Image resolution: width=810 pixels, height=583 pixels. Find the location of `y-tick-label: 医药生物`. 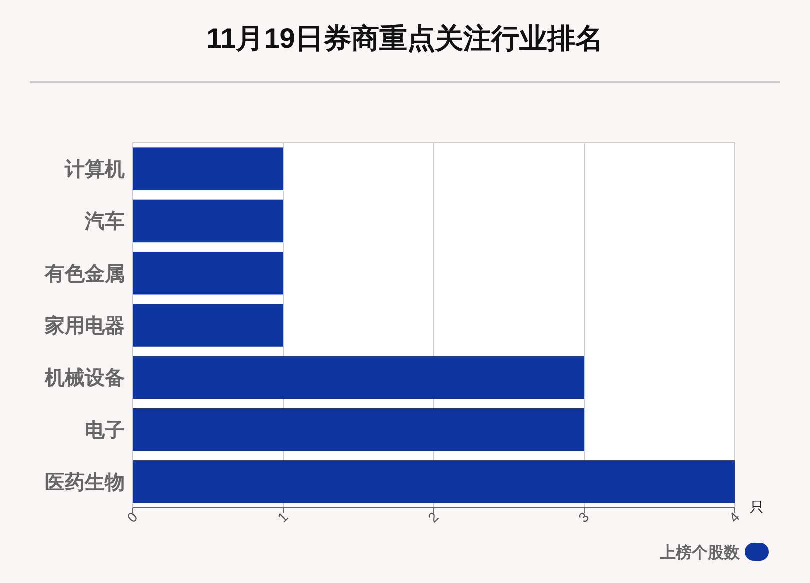

y-tick-label: 医药生物 is located at coordinates (85, 483).